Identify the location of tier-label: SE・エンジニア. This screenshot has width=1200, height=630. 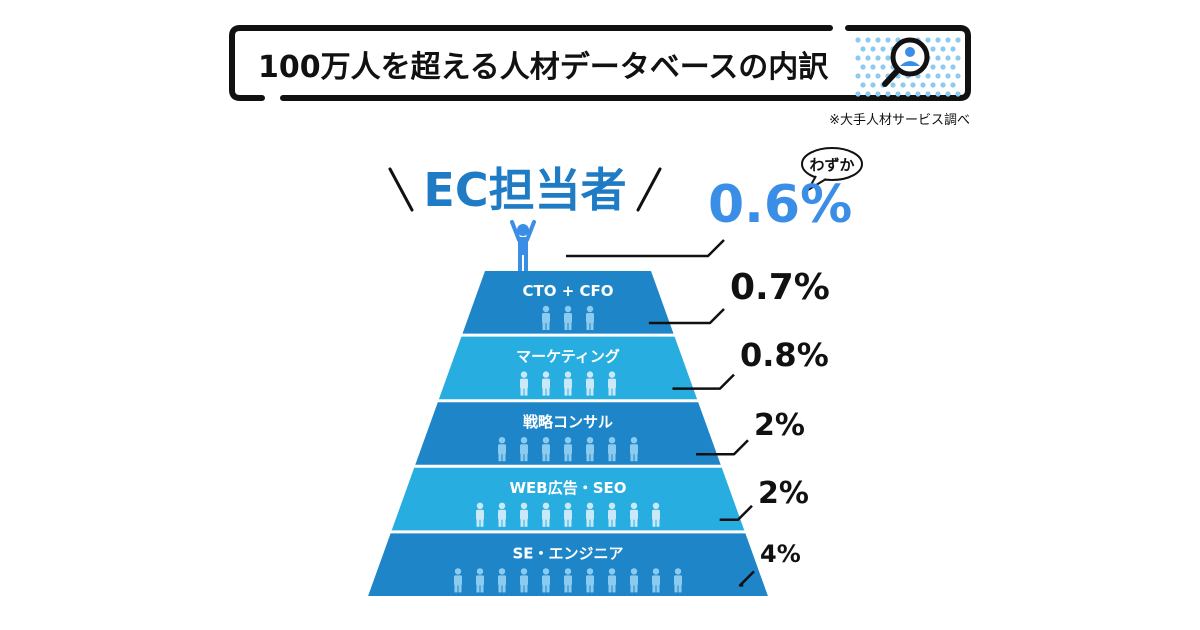
(567, 553).